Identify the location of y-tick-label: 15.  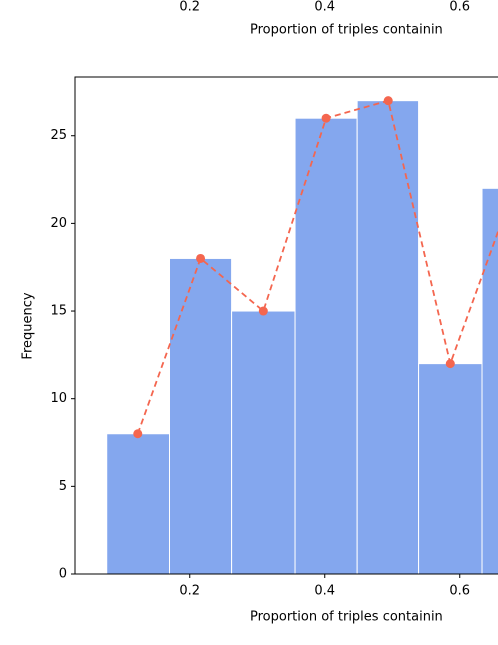
(58, 311).